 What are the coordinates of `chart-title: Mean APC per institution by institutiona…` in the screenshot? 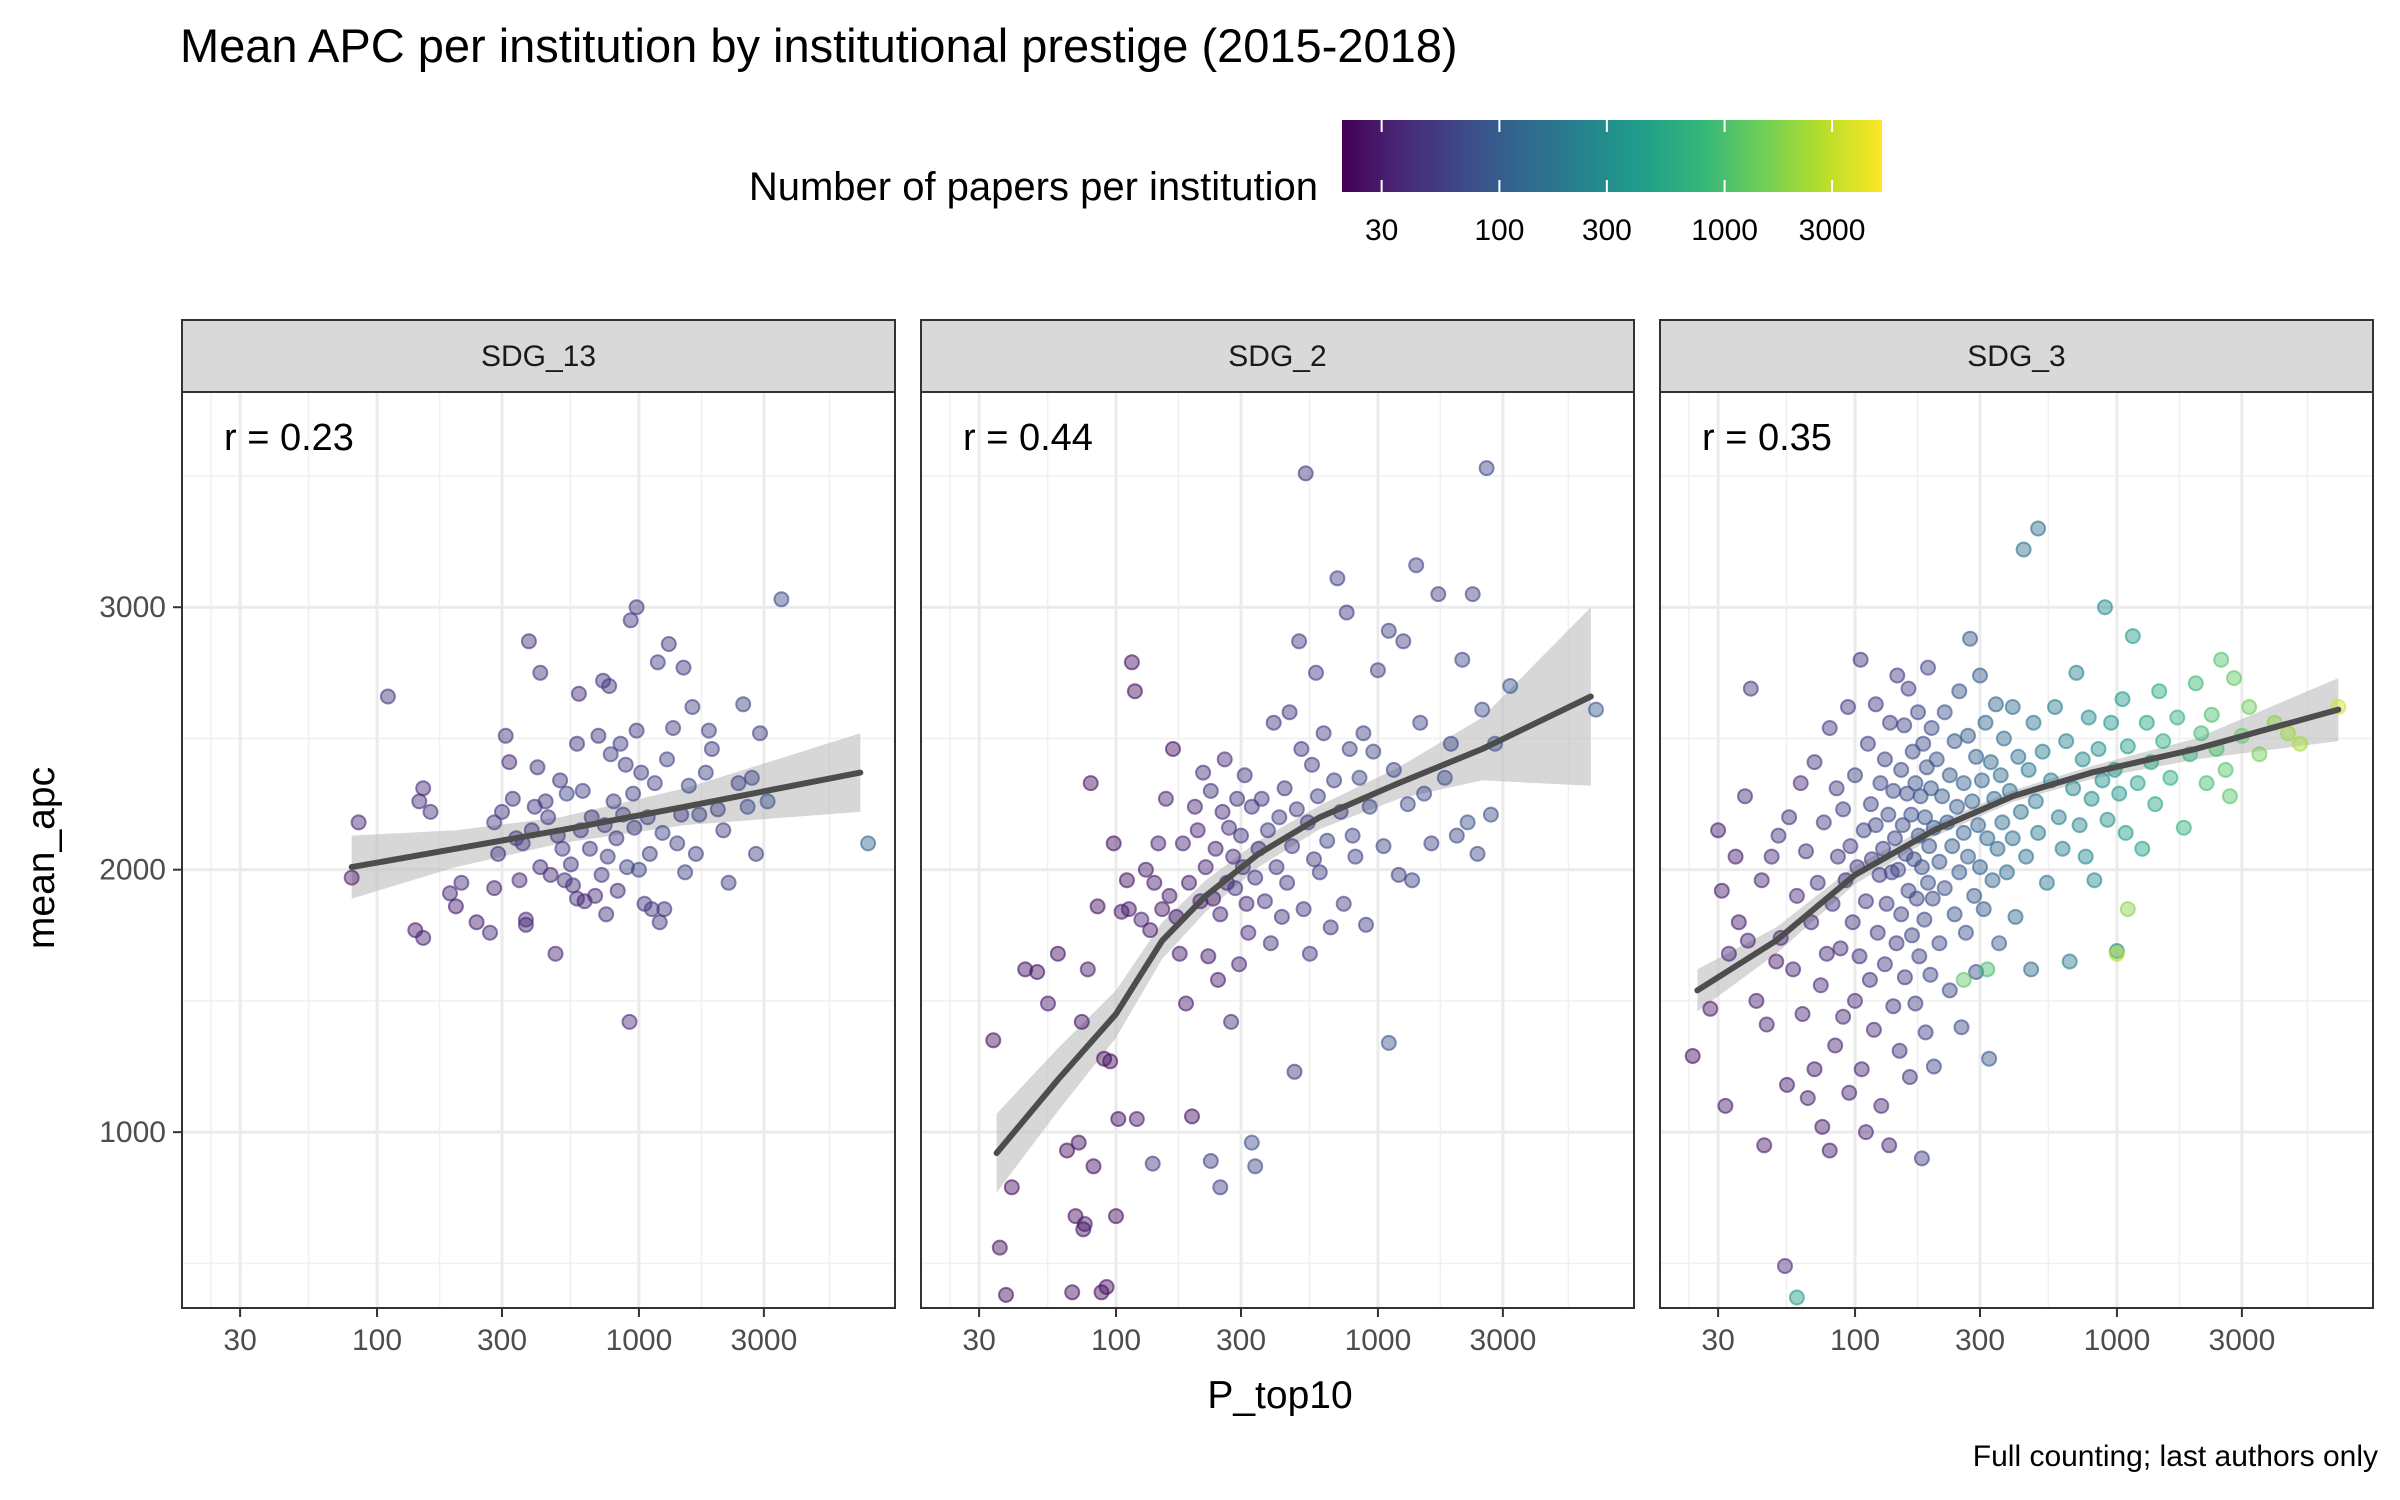 It's located at (819, 45).